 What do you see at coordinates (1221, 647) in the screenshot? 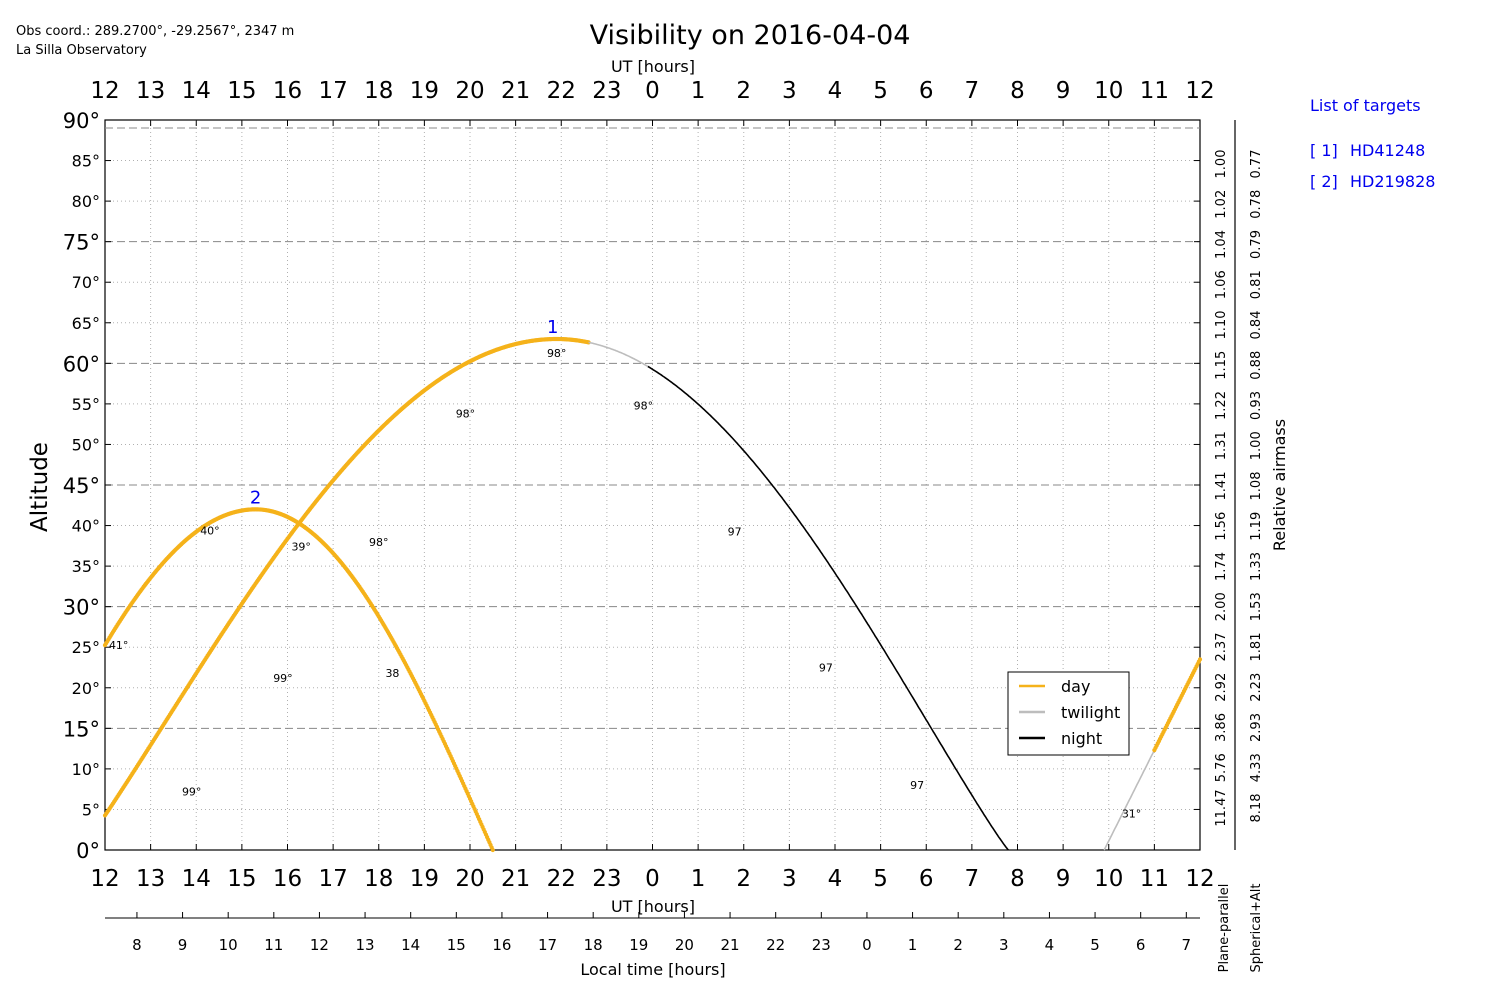
I see `airmass-plane-label: 2.37` at bounding box center [1221, 647].